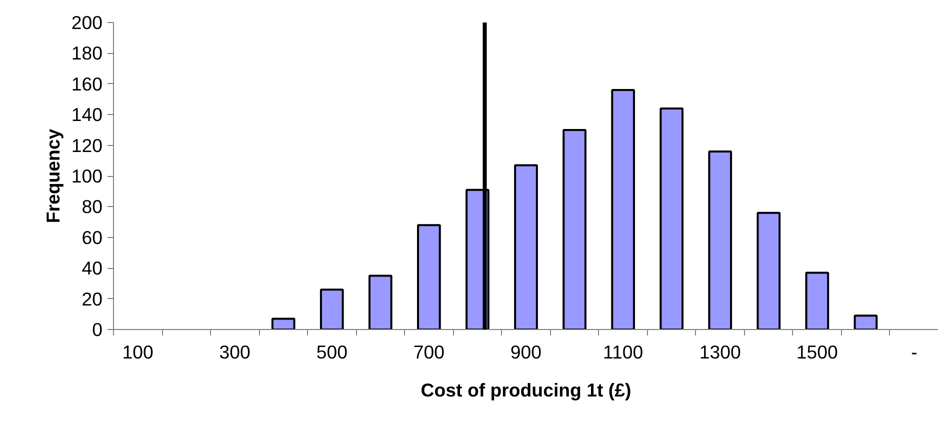 Image resolution: width=938 pixels, height=426 pixels. What do you see at coordinates (429, 352) in the screenshot?
I see `x-tick-label: 700` at bounding box center [429, 352].